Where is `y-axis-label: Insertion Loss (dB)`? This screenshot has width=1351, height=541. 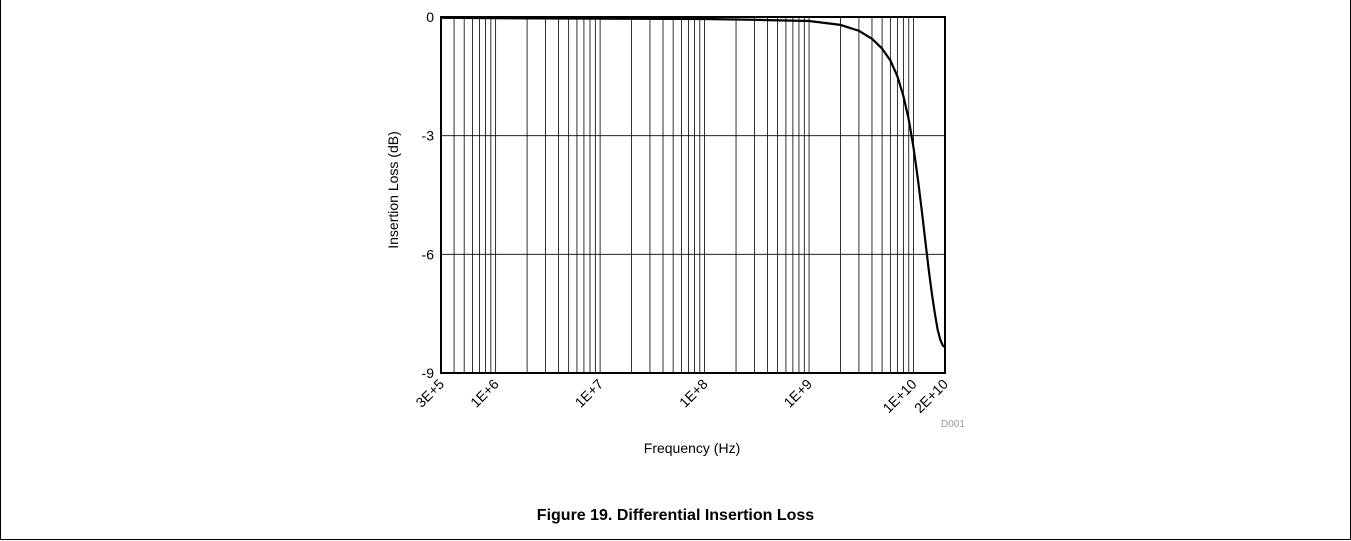 y-axis-label: Insertion Loss (dB) is located at coordinates (393, 190).